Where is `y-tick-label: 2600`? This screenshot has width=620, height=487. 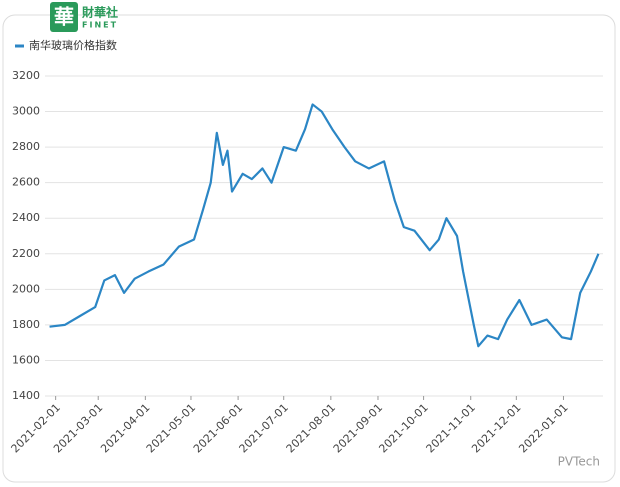
y-tick-label: 2600 is located at coordinates (26, 182).